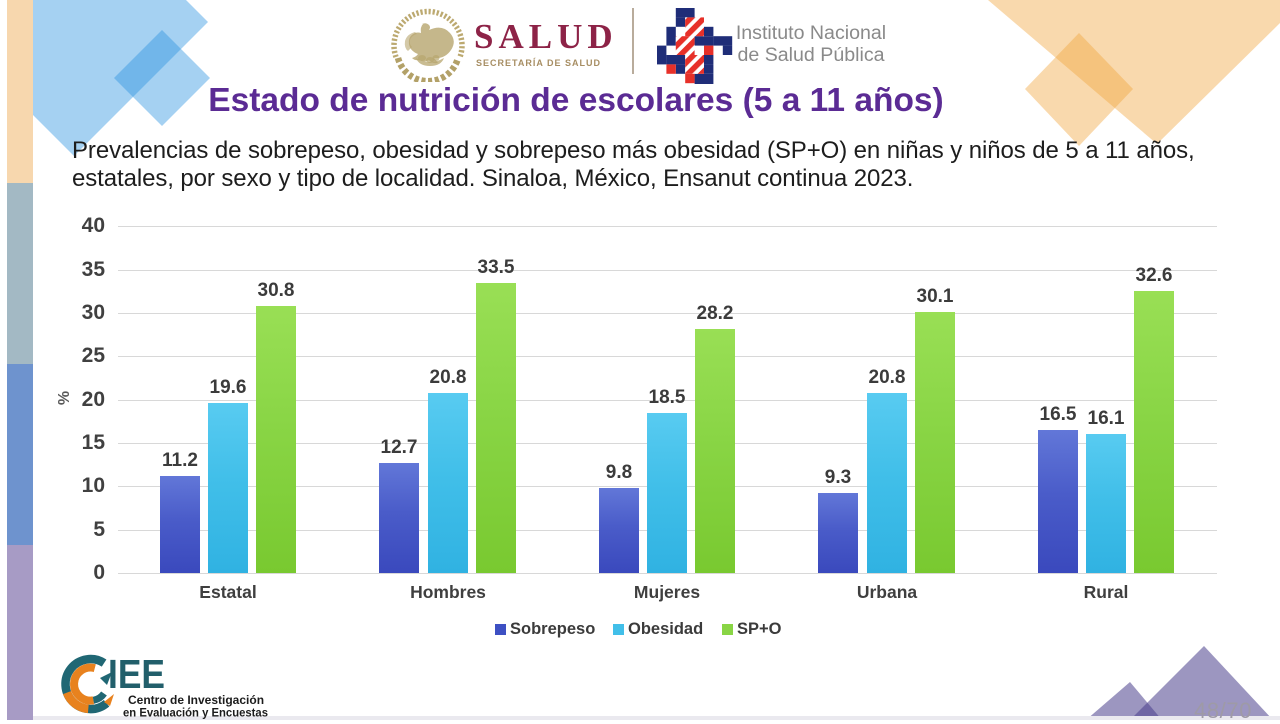 The height and width of the screenshot is (724, 1280). What do you see at coordinates (196, 700) in the screenshot?
I see `svg-text: Centro de Investigación` at bounding box center [196, 700].